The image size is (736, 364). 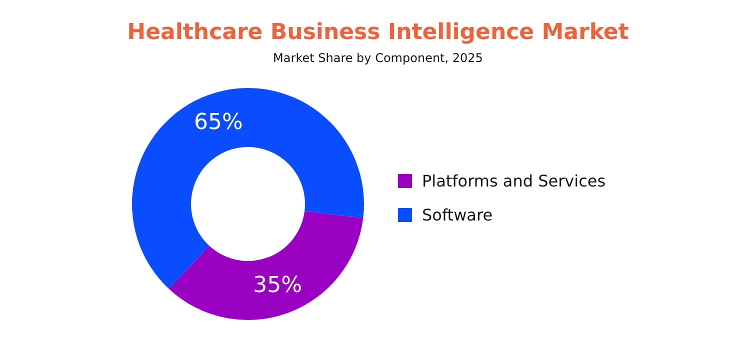 I want to click on legend-label: Platforms and Services, so click(x=514, y=181).